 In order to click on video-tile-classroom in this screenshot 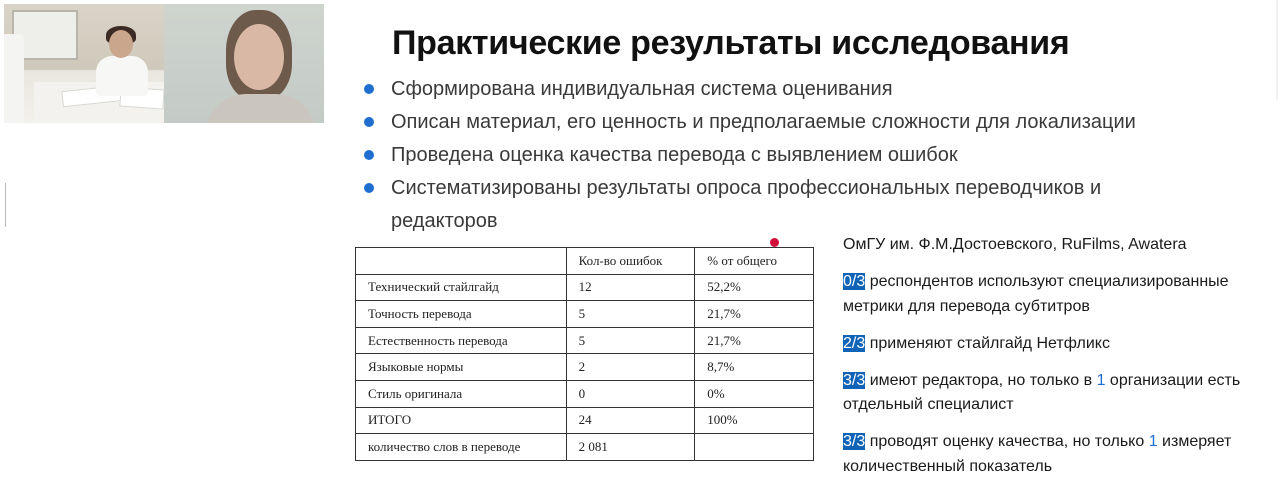, I will do `click(84, 63)`.